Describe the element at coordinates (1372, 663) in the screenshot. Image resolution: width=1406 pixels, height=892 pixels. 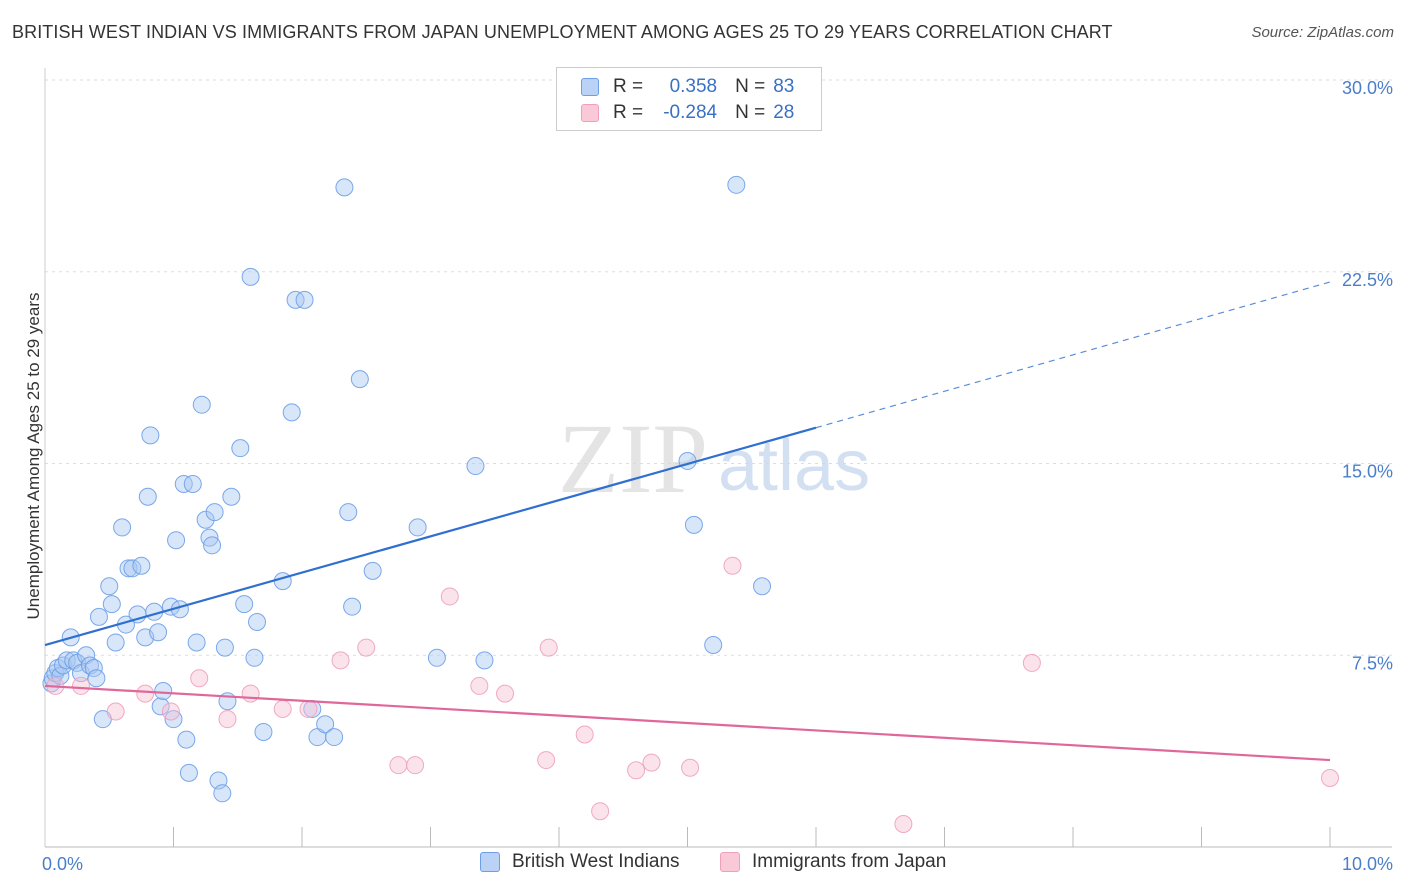
I see `y-tick-label: 7.5%` at that location.